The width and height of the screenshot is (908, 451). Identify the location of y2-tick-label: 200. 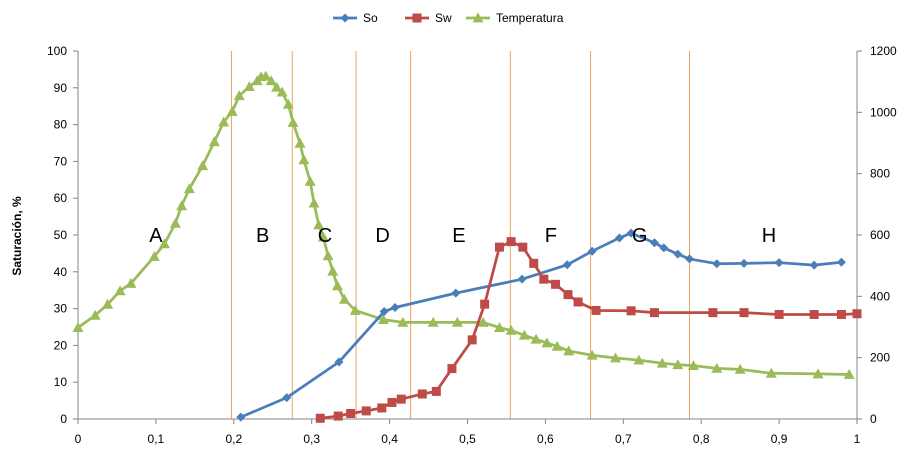
(880, 358).